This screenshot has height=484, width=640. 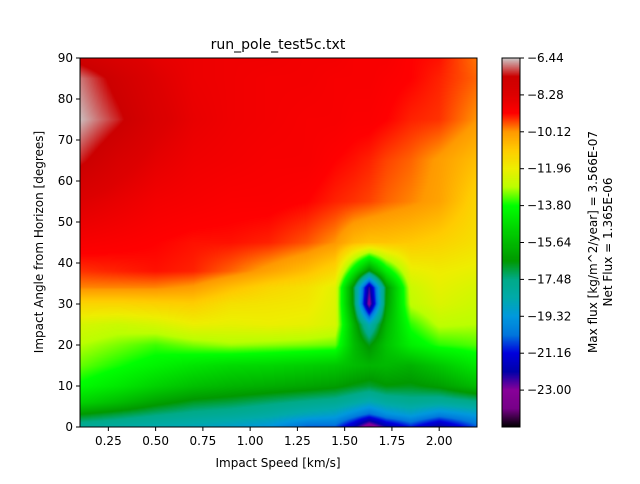 What do you see at coordinates (549, 316) in the screenshot?
I see `colorbar-tick-label: −19.32` at bounding box center [549, 316].